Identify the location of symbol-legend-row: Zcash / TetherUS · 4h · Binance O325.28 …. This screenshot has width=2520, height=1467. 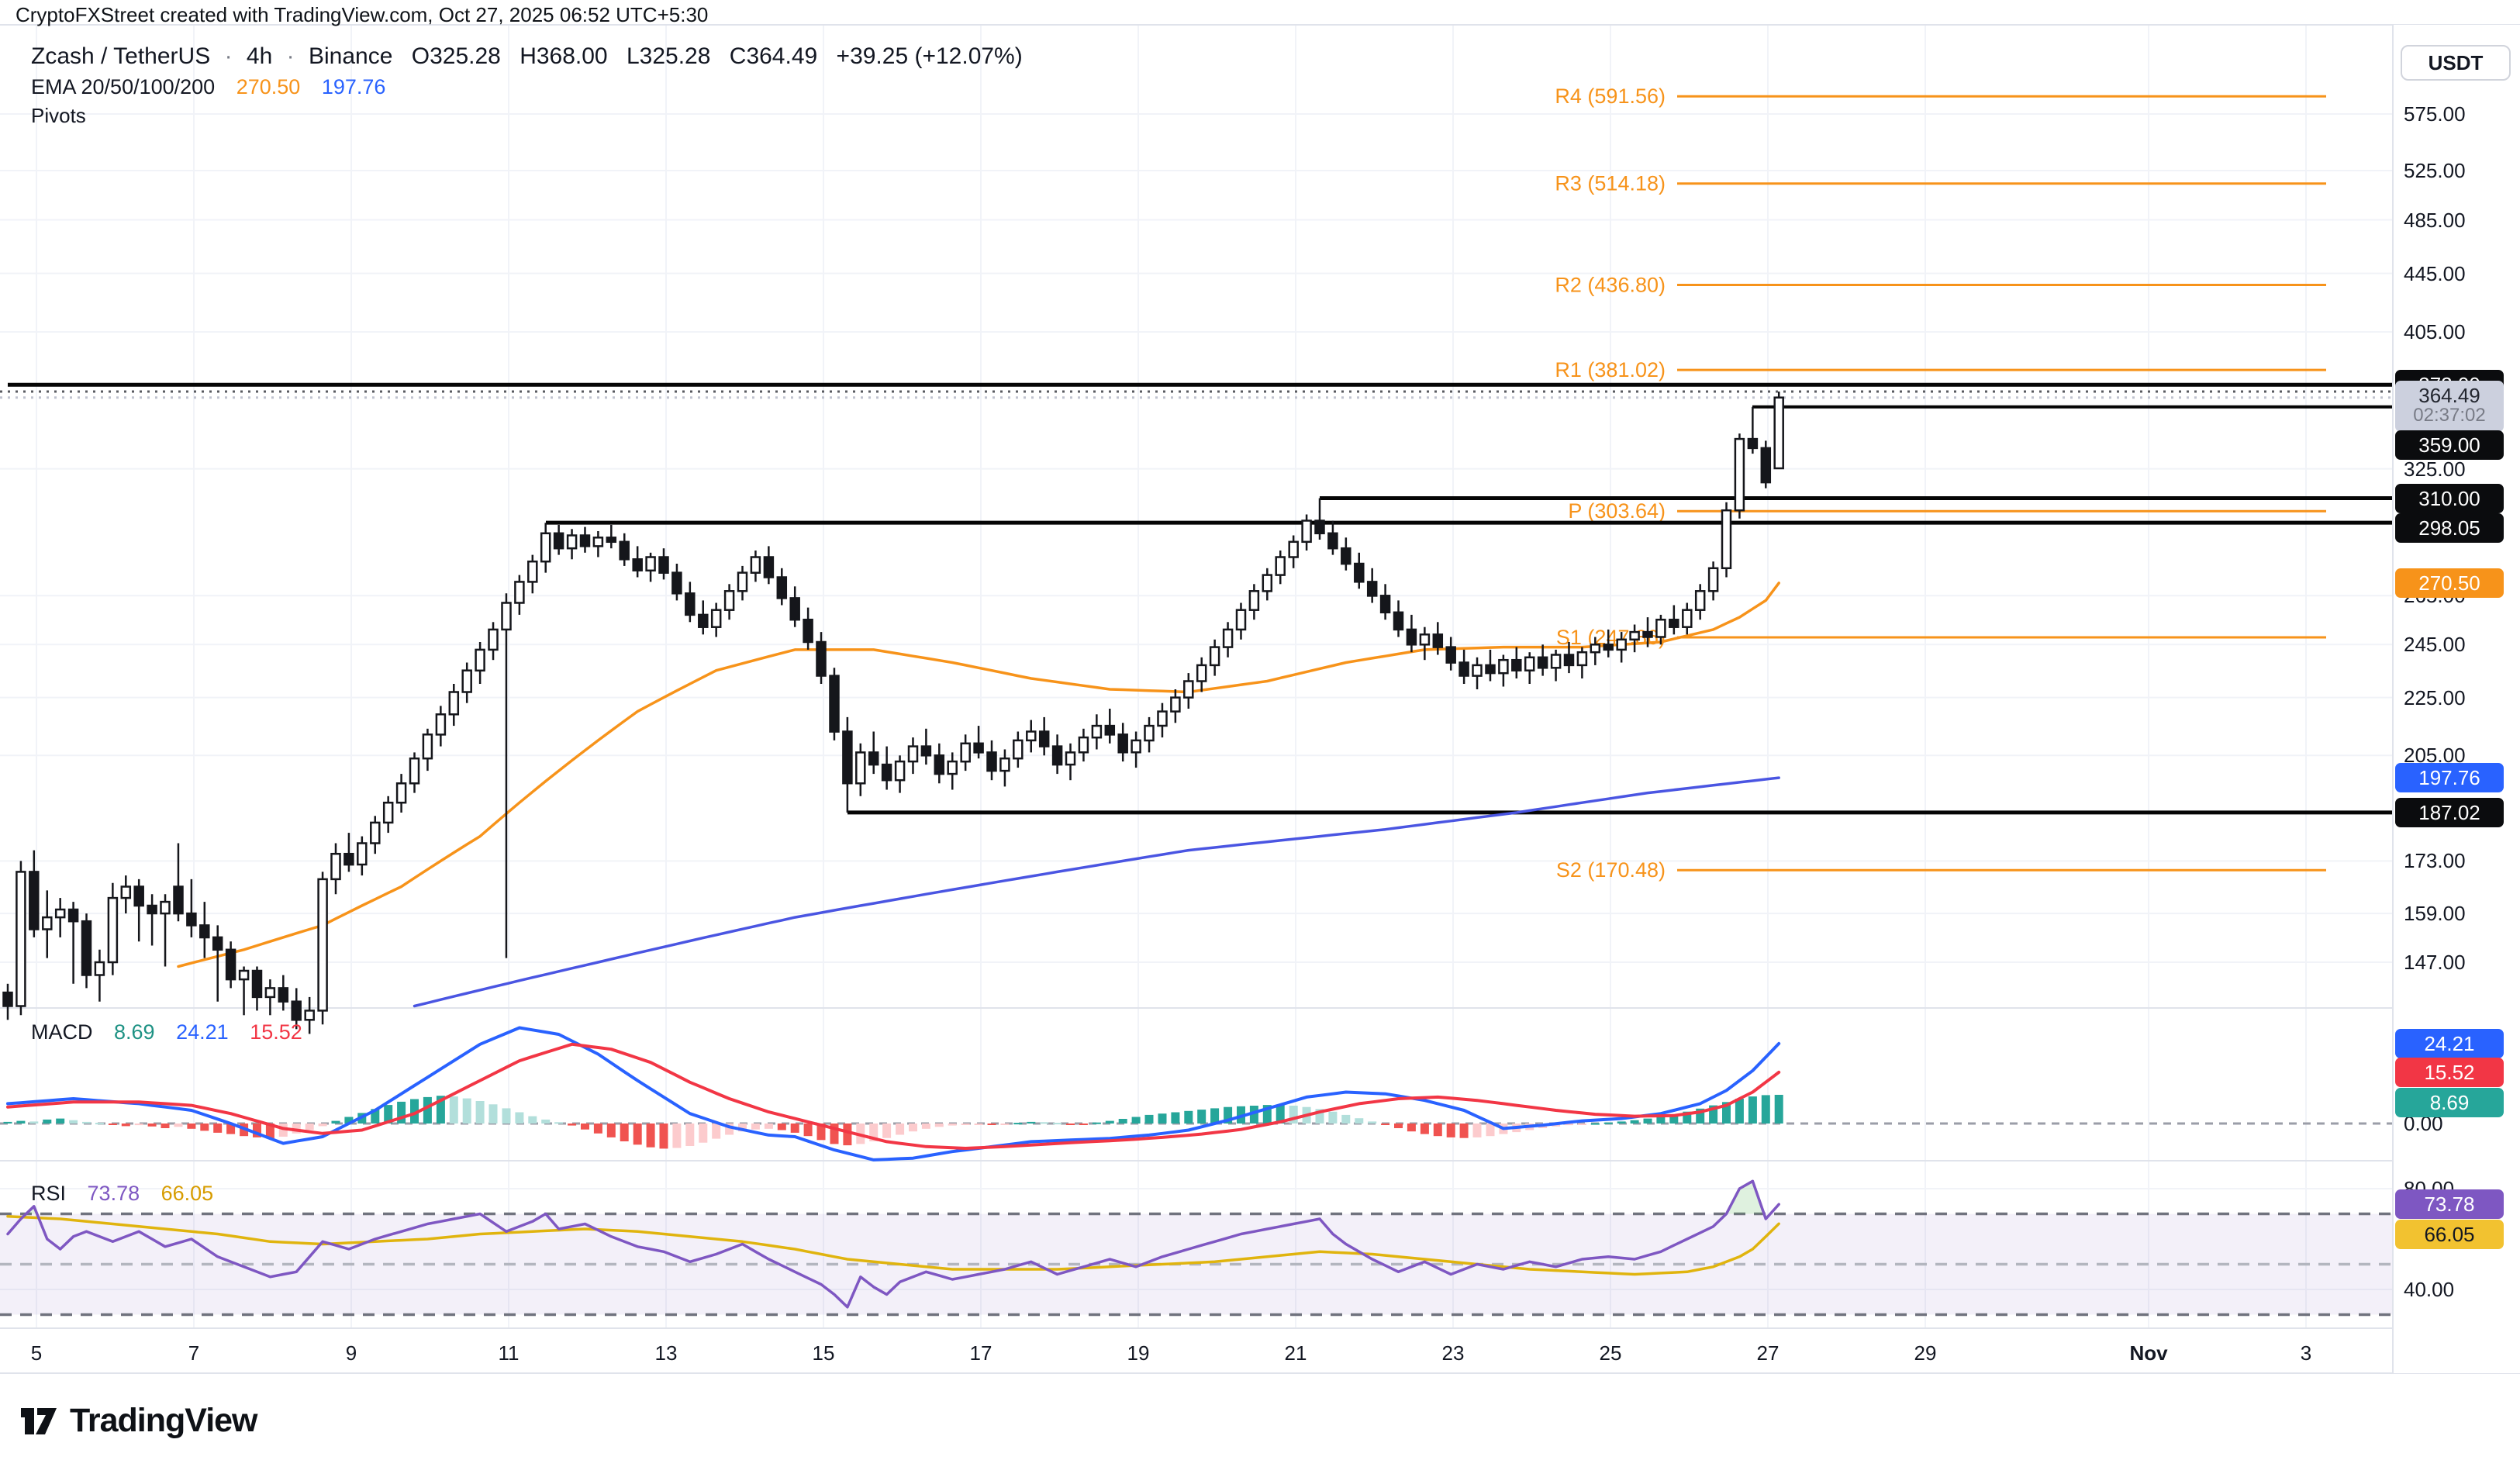
(527, 56).